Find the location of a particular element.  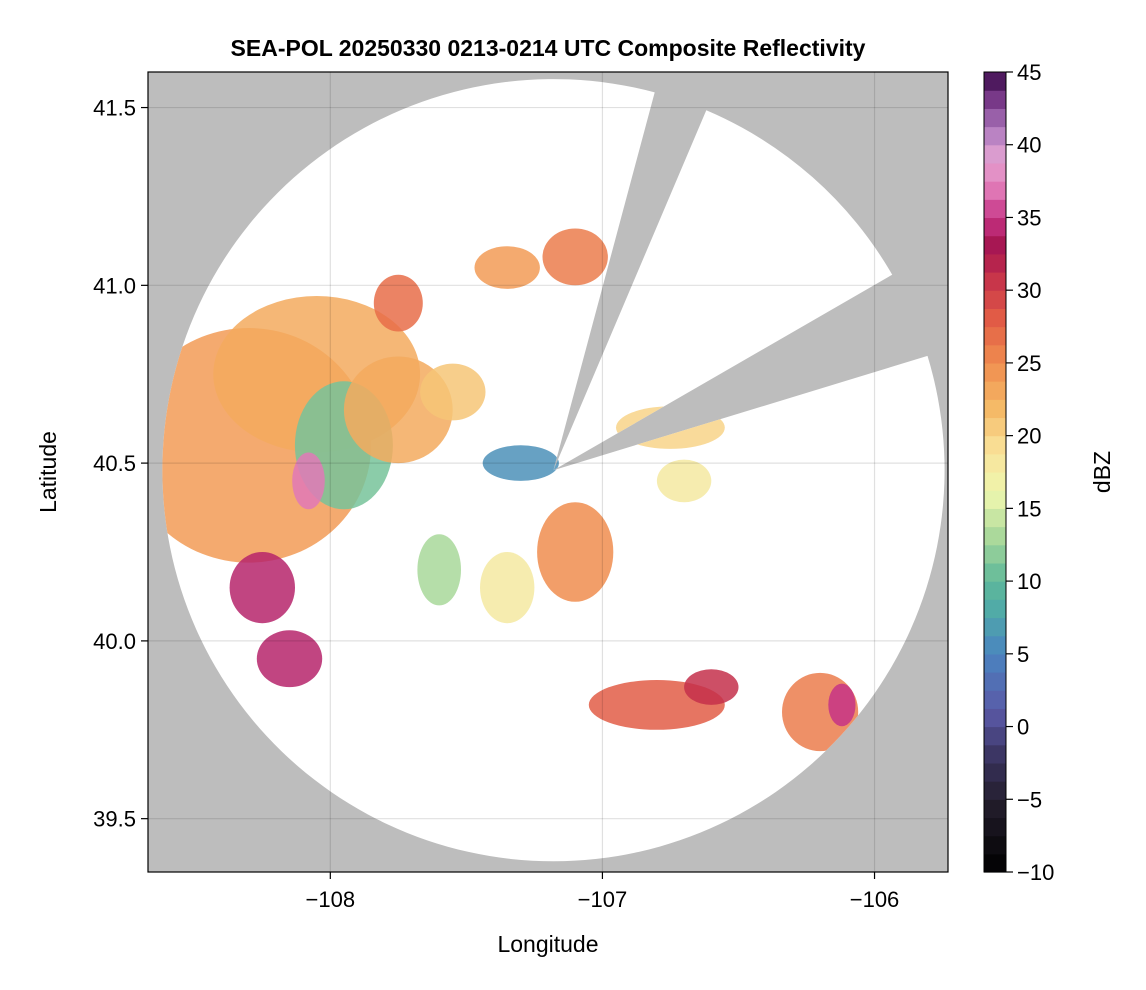

colorbar-tick-label-4: 10 is located at coordinates (1029, 581).